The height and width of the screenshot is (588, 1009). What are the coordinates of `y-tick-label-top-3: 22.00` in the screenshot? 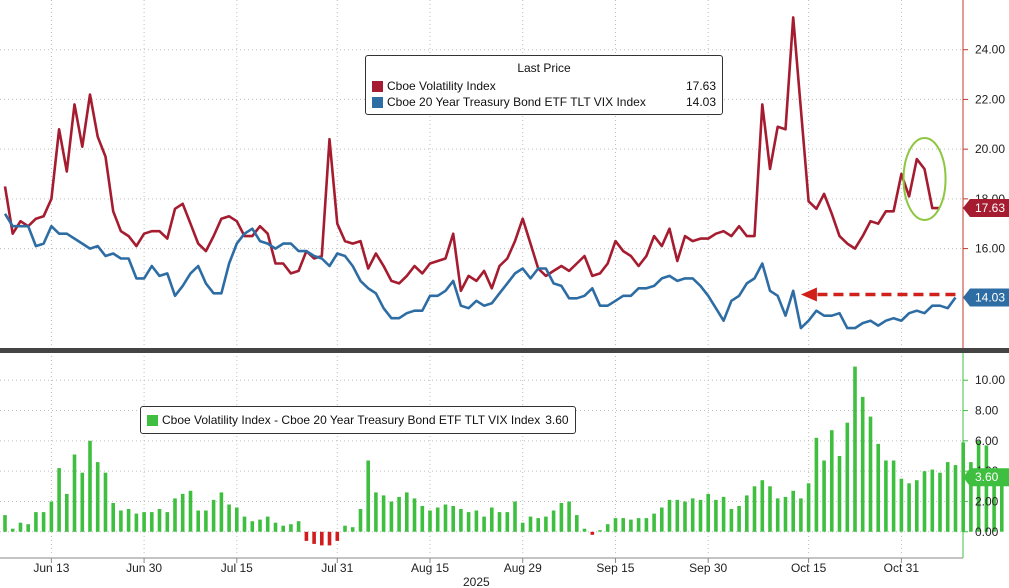 It's located at (990, 99).